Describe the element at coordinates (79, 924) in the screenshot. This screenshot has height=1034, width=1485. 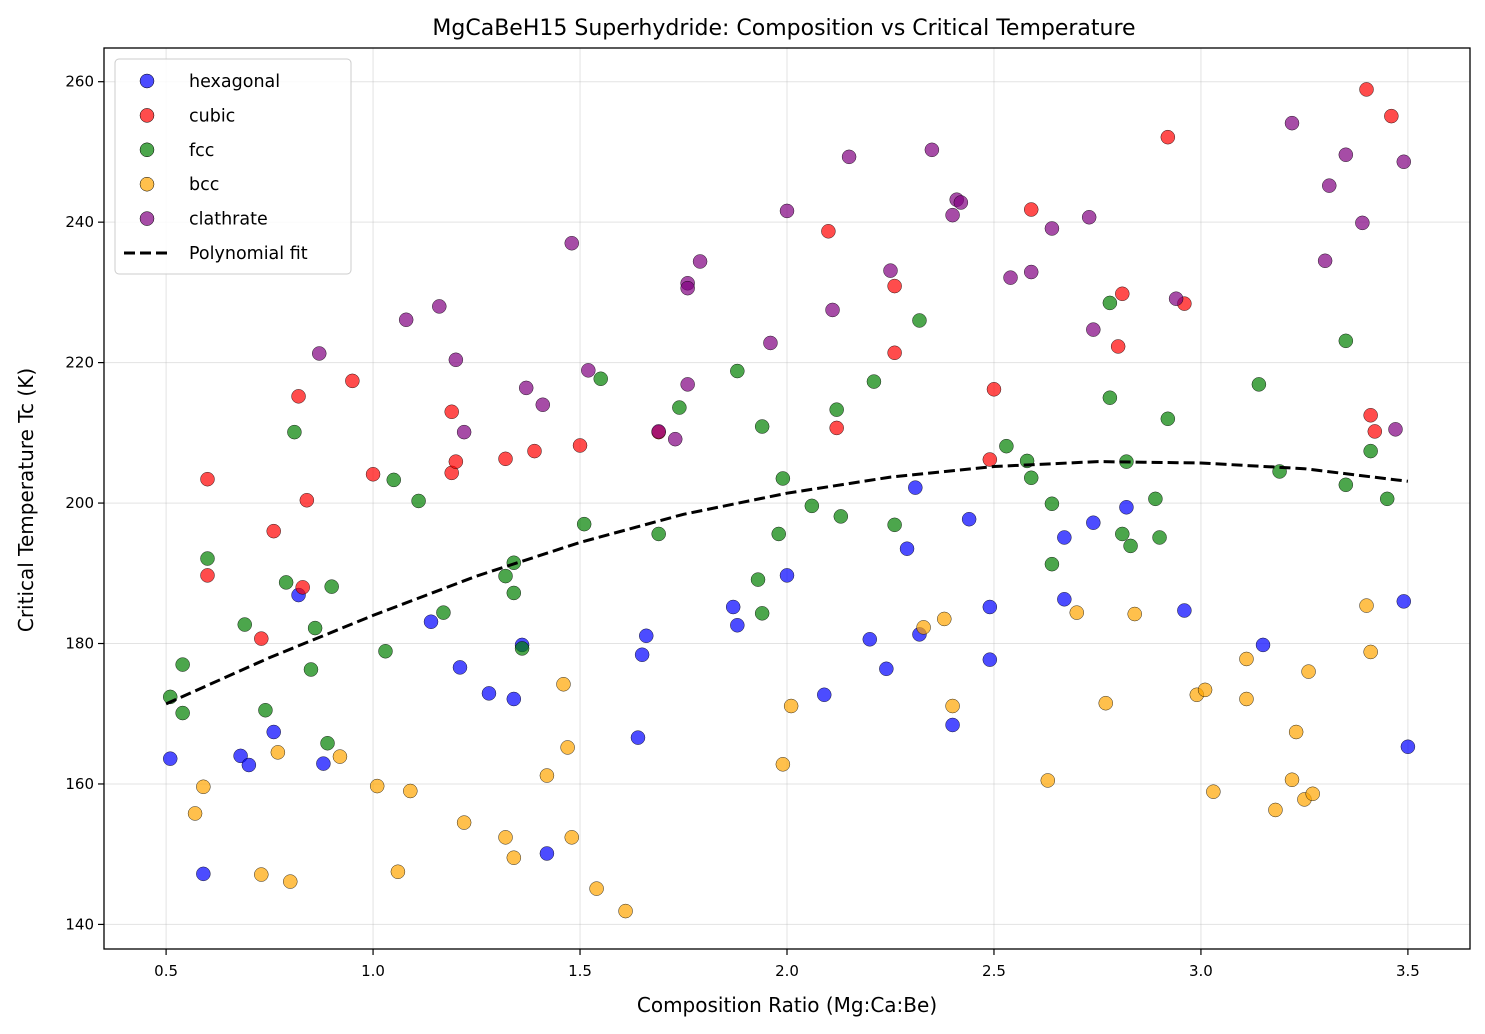
I see `y-tick-label: 140` at that location.